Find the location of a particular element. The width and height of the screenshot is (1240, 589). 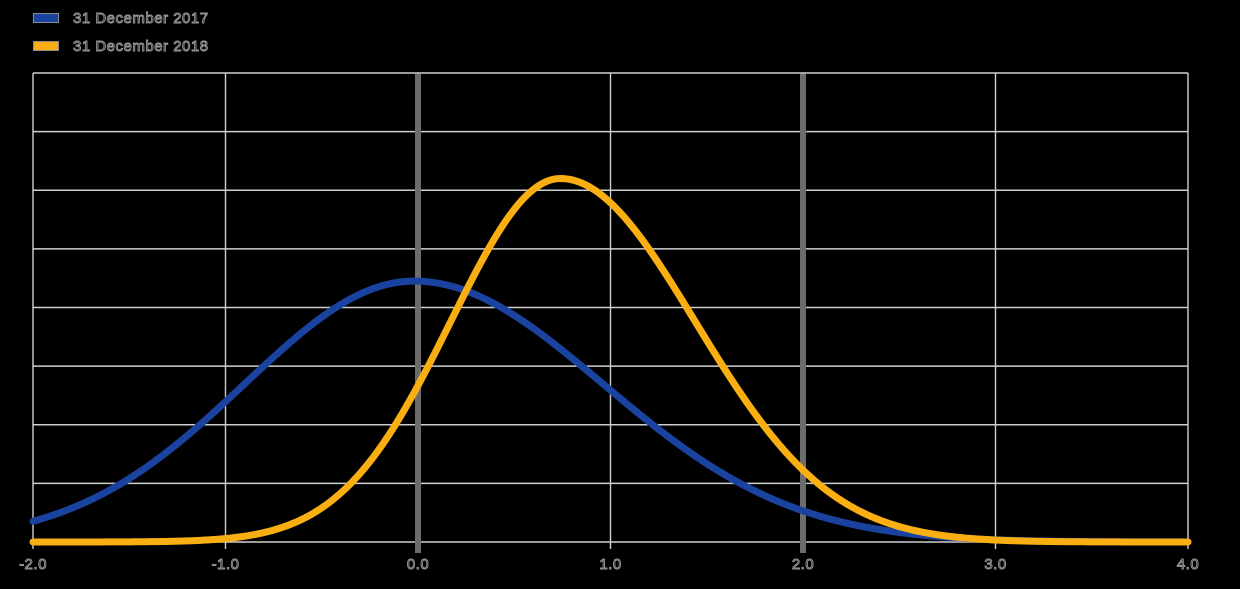

x-tick-label: -2.0 is located at coordinates (33, 565).